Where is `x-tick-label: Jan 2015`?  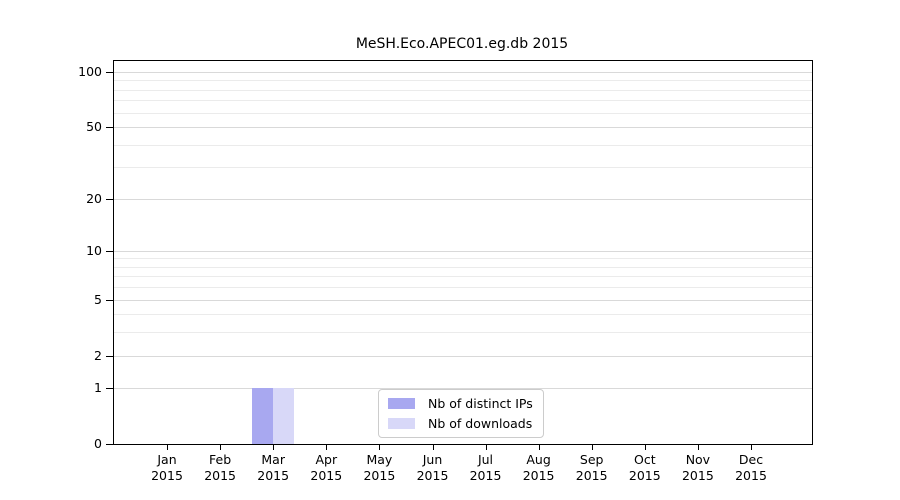
x-tick-label: Jan 2015 is located at coordinates (167, 467).